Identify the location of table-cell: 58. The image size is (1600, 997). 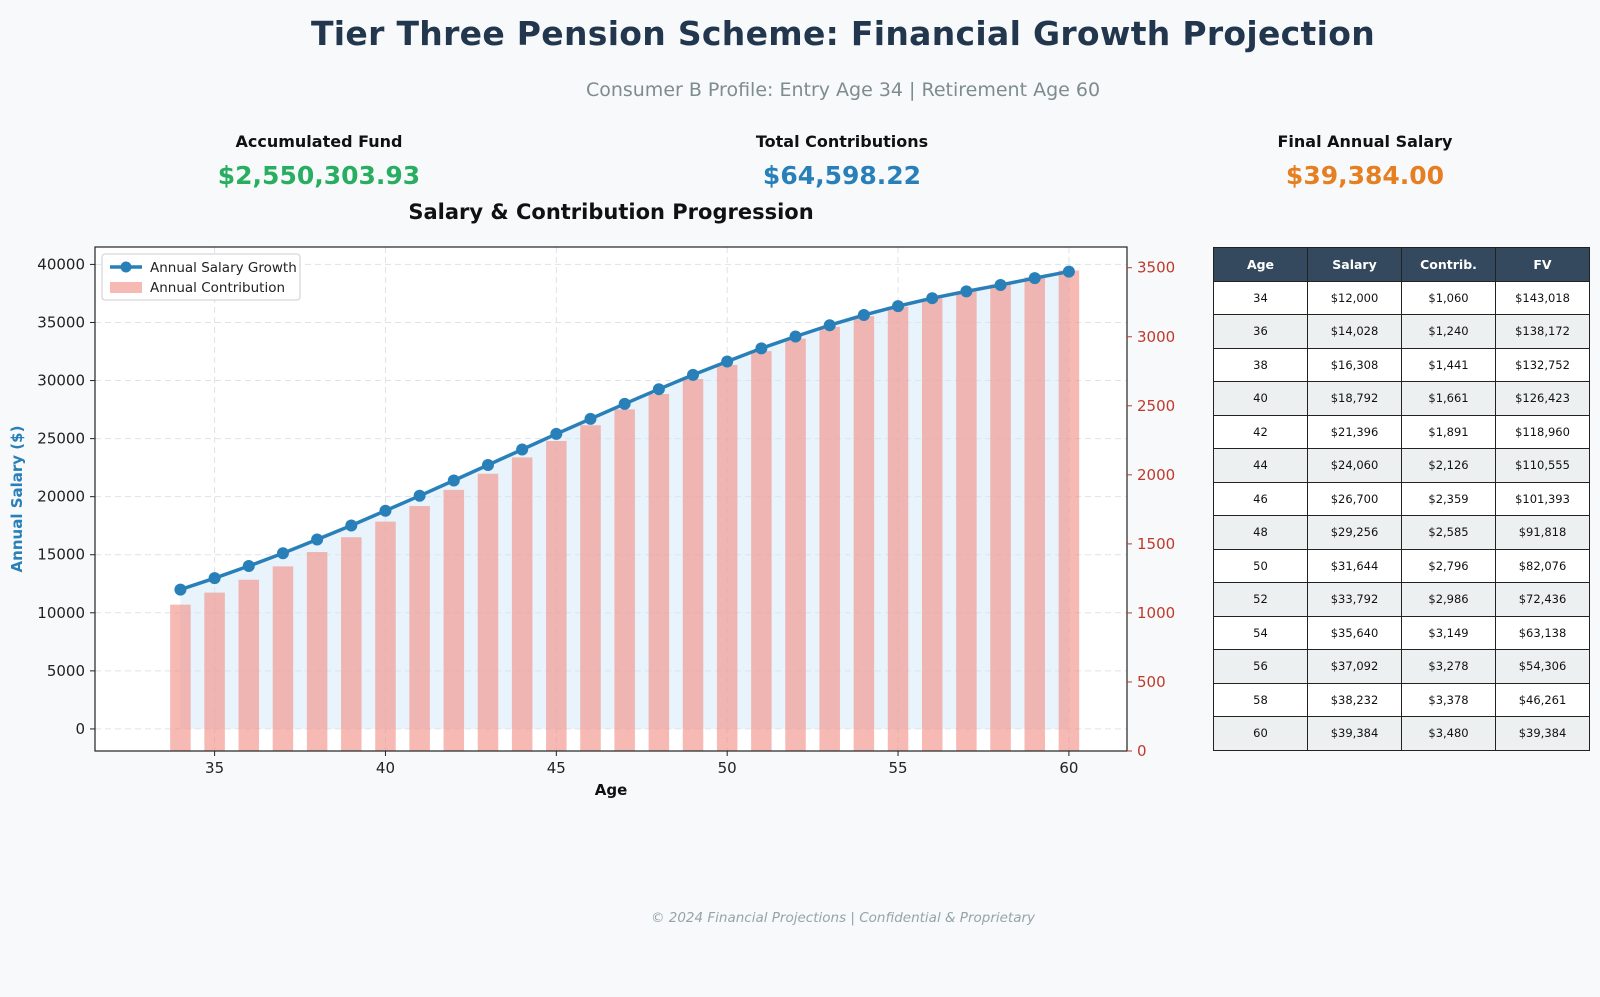
(1260, 699).